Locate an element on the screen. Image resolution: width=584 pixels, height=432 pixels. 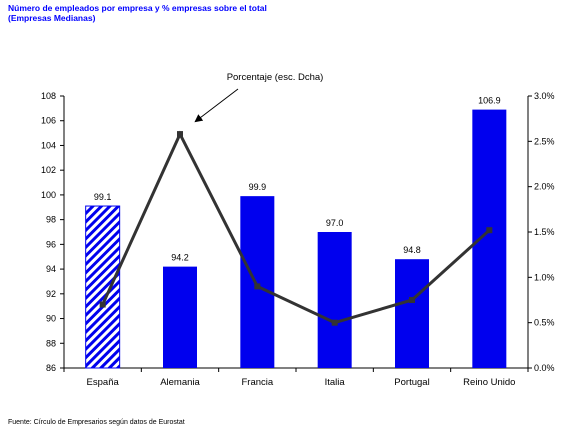
y-tick-label-left: 88 is located at coordinates (51, 343).